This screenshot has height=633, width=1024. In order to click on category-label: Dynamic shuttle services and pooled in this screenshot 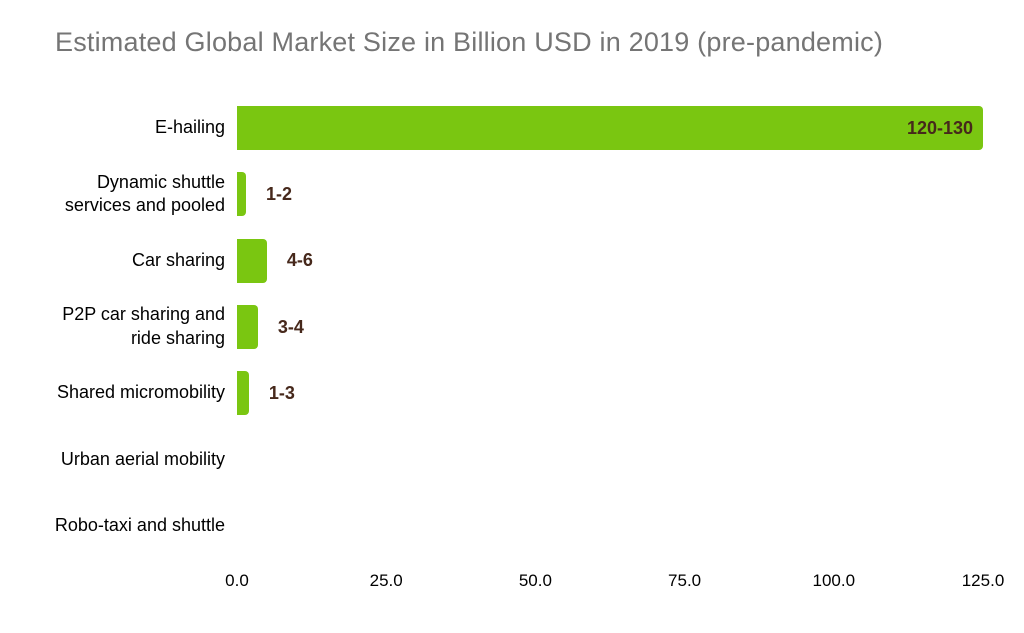, I will do `click(144, 193)`.